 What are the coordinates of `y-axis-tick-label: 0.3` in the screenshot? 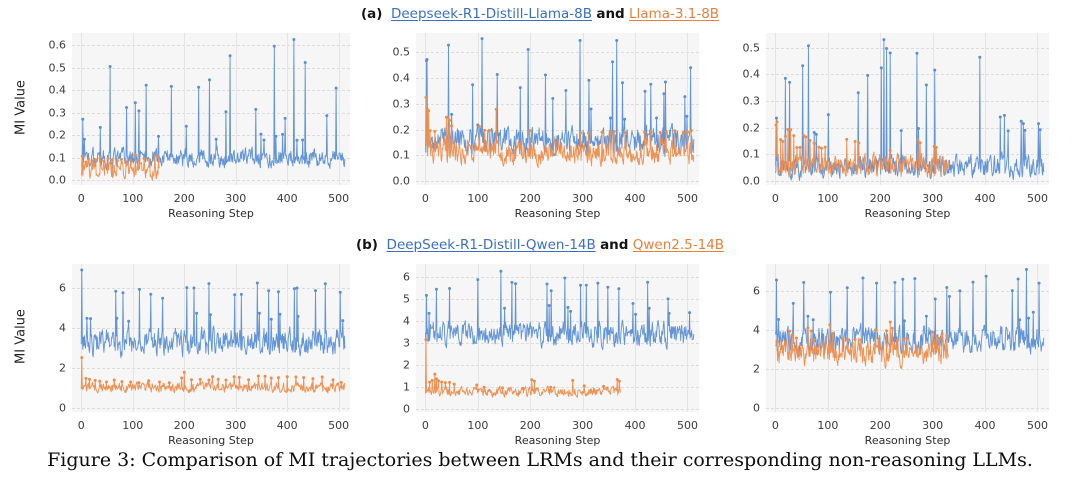 It's located at (401, 104).